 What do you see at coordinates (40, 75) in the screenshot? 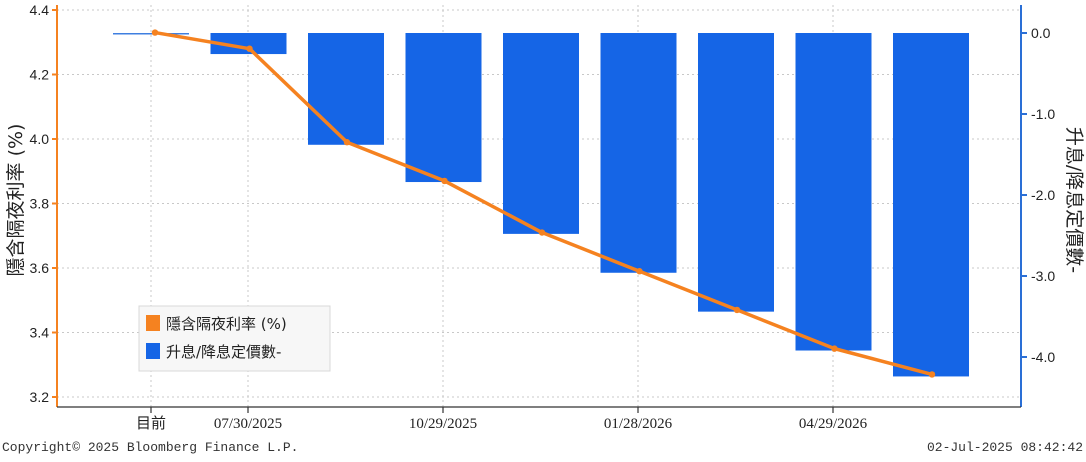
I see `left-tick-label: 4.2` at bounding box center [40, 75].